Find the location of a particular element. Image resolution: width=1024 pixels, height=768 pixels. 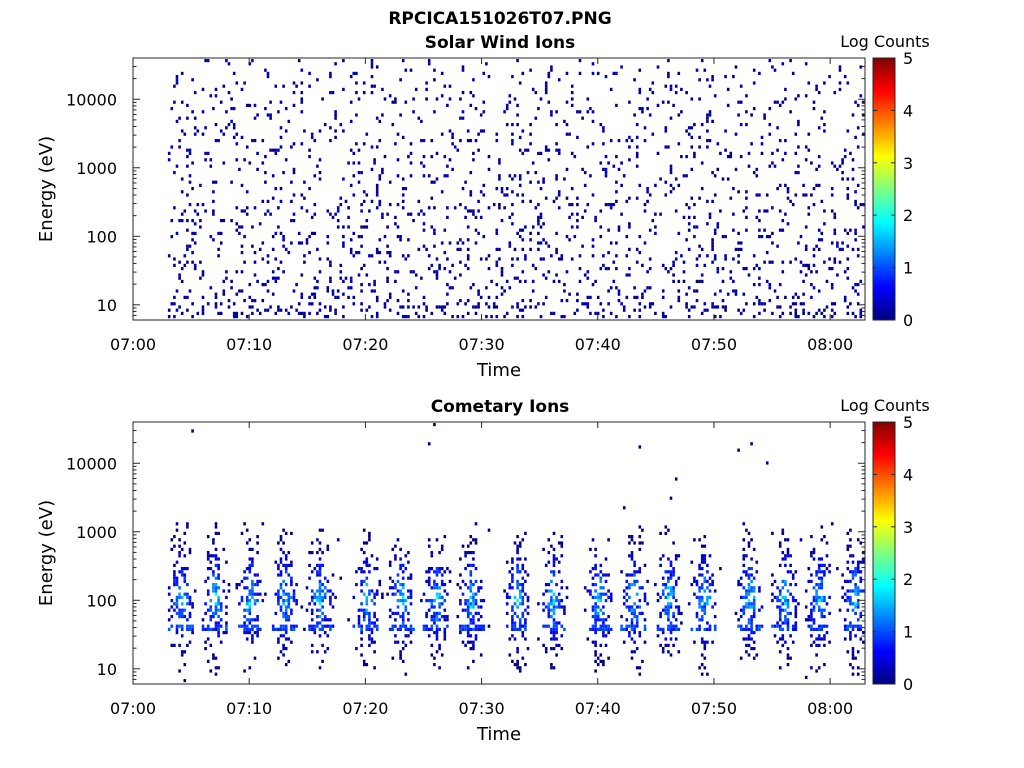

y-tick-label: 10 is located at coordinates (107, 305).